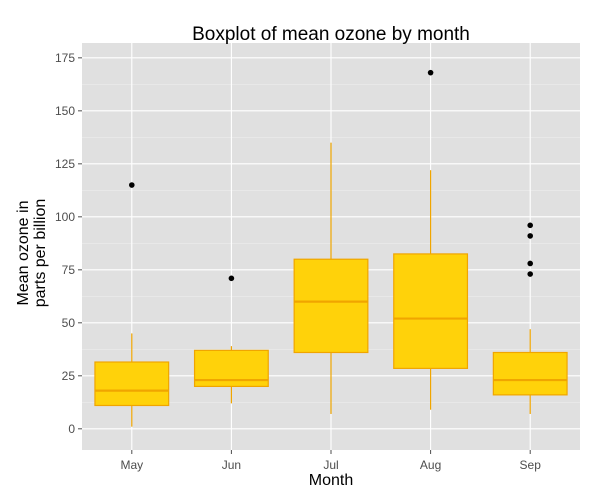  I want to click on chart-title: Boxplot of mean ozone by month, so click(331, 34).